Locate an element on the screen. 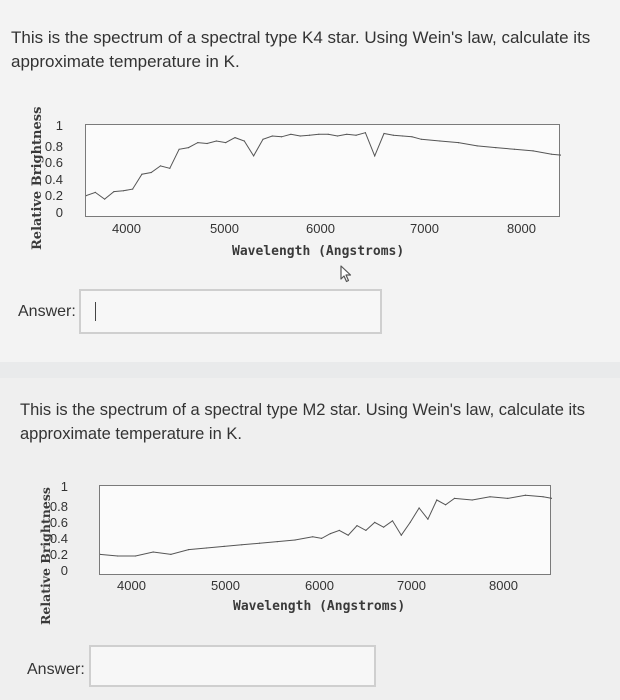 The width and height of the screenshot is (620, 700). chart-1-ytick-label: 1 is located at coordinates (59, 125).